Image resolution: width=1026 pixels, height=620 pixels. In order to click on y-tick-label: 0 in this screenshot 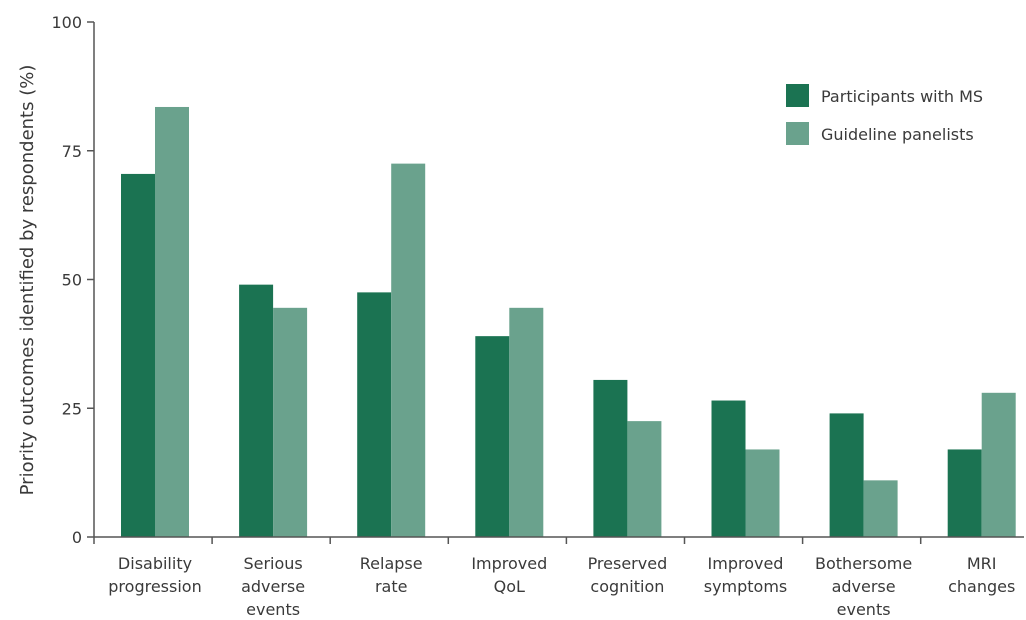, I will do `click(77, 537)`.